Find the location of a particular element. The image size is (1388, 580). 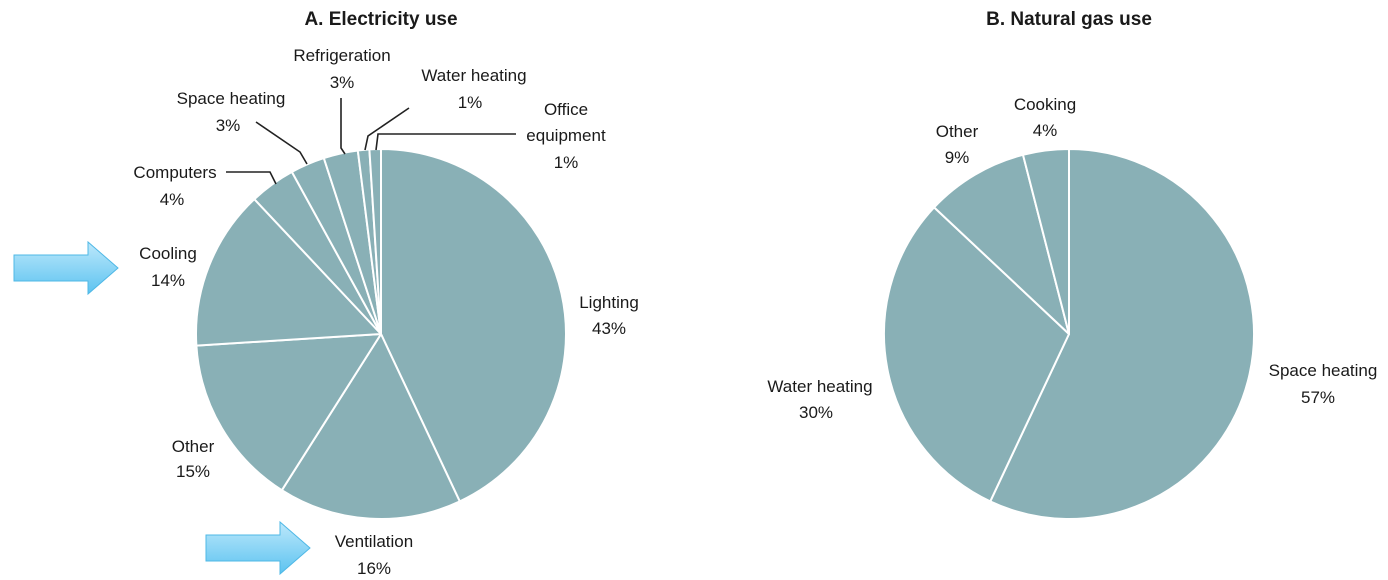

label-water-heating-electricity: Water heating 1% is located at coordinates (473, 89).